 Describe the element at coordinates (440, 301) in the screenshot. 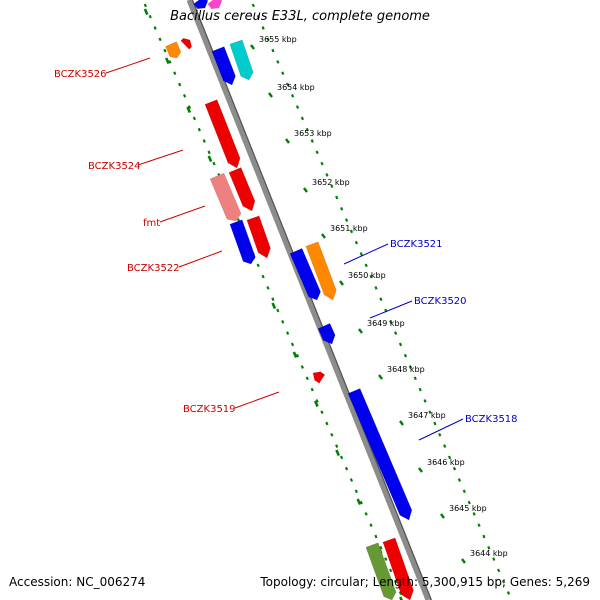

I see `gene-label: BCZK3520` at that location.